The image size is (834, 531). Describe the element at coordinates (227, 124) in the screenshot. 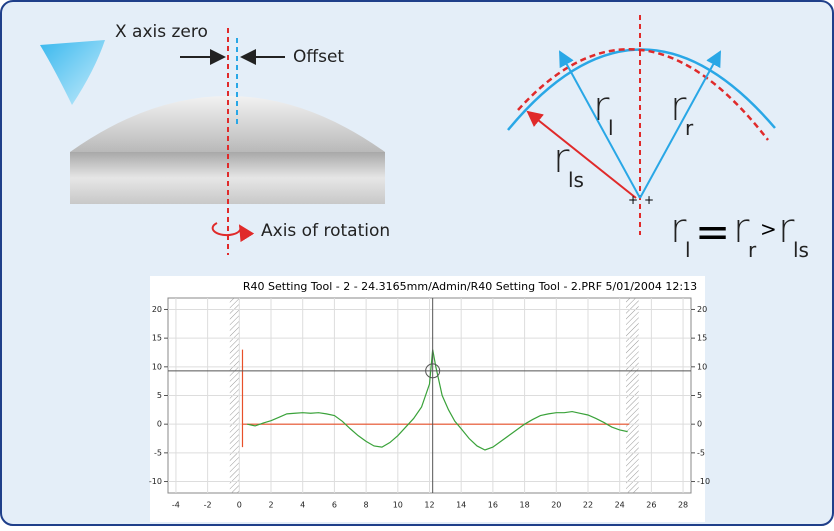

I see `lens-dome` at that location.